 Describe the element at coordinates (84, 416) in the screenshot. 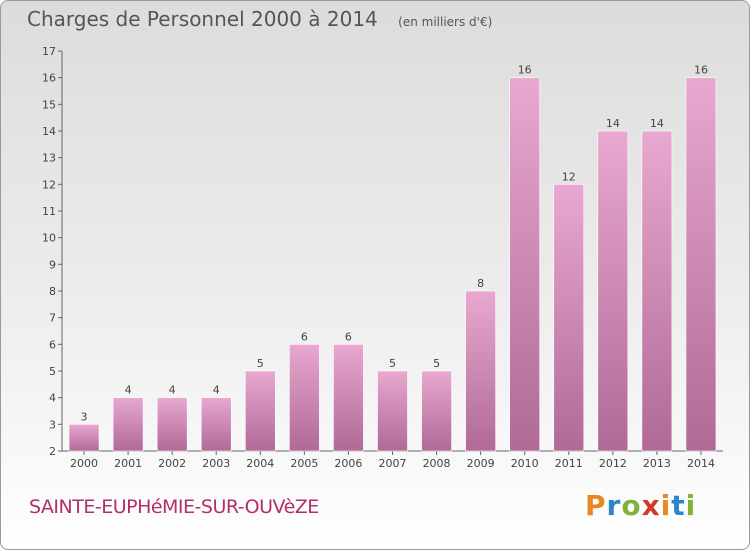

I see `data-label: 3` at that location.